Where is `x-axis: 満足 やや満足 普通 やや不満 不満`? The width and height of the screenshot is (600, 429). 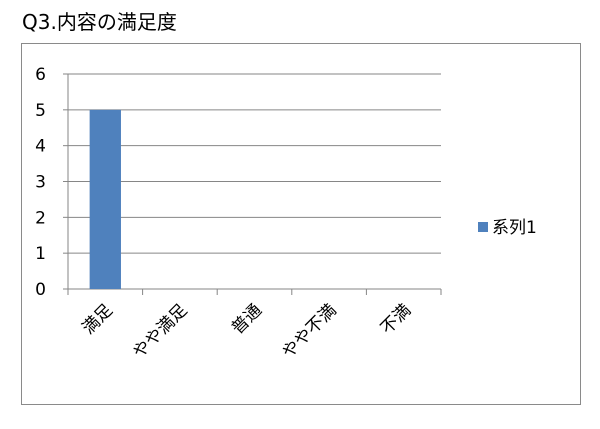 x-axis: 満足 やや満足 普通 やや不満 不満 is located at coordinates (254, 326).